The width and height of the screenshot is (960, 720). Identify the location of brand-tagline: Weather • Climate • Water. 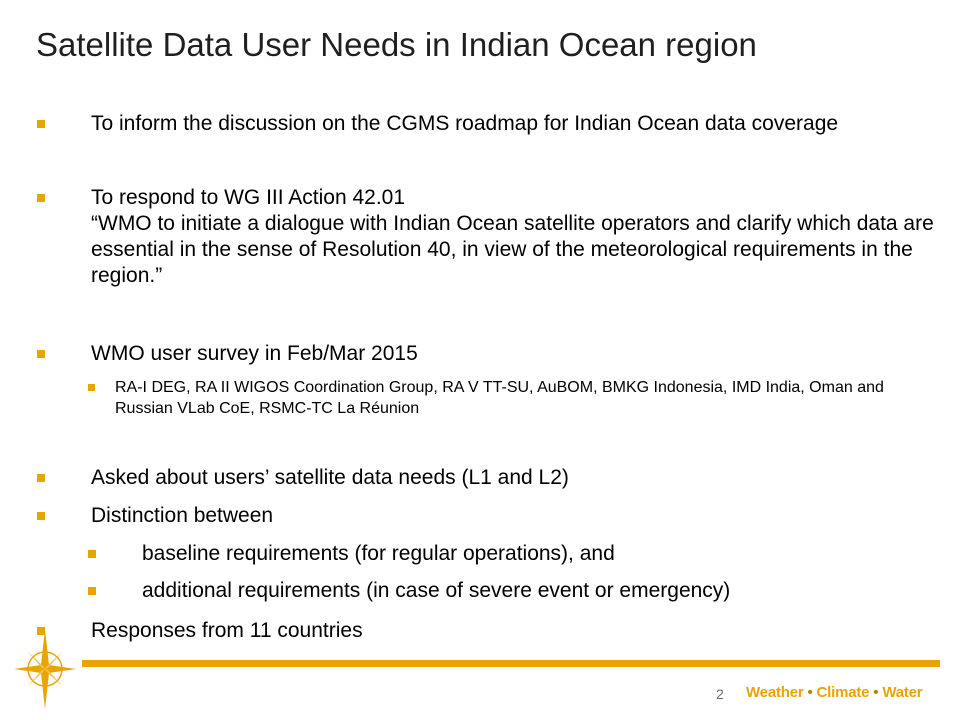
(834, 692).